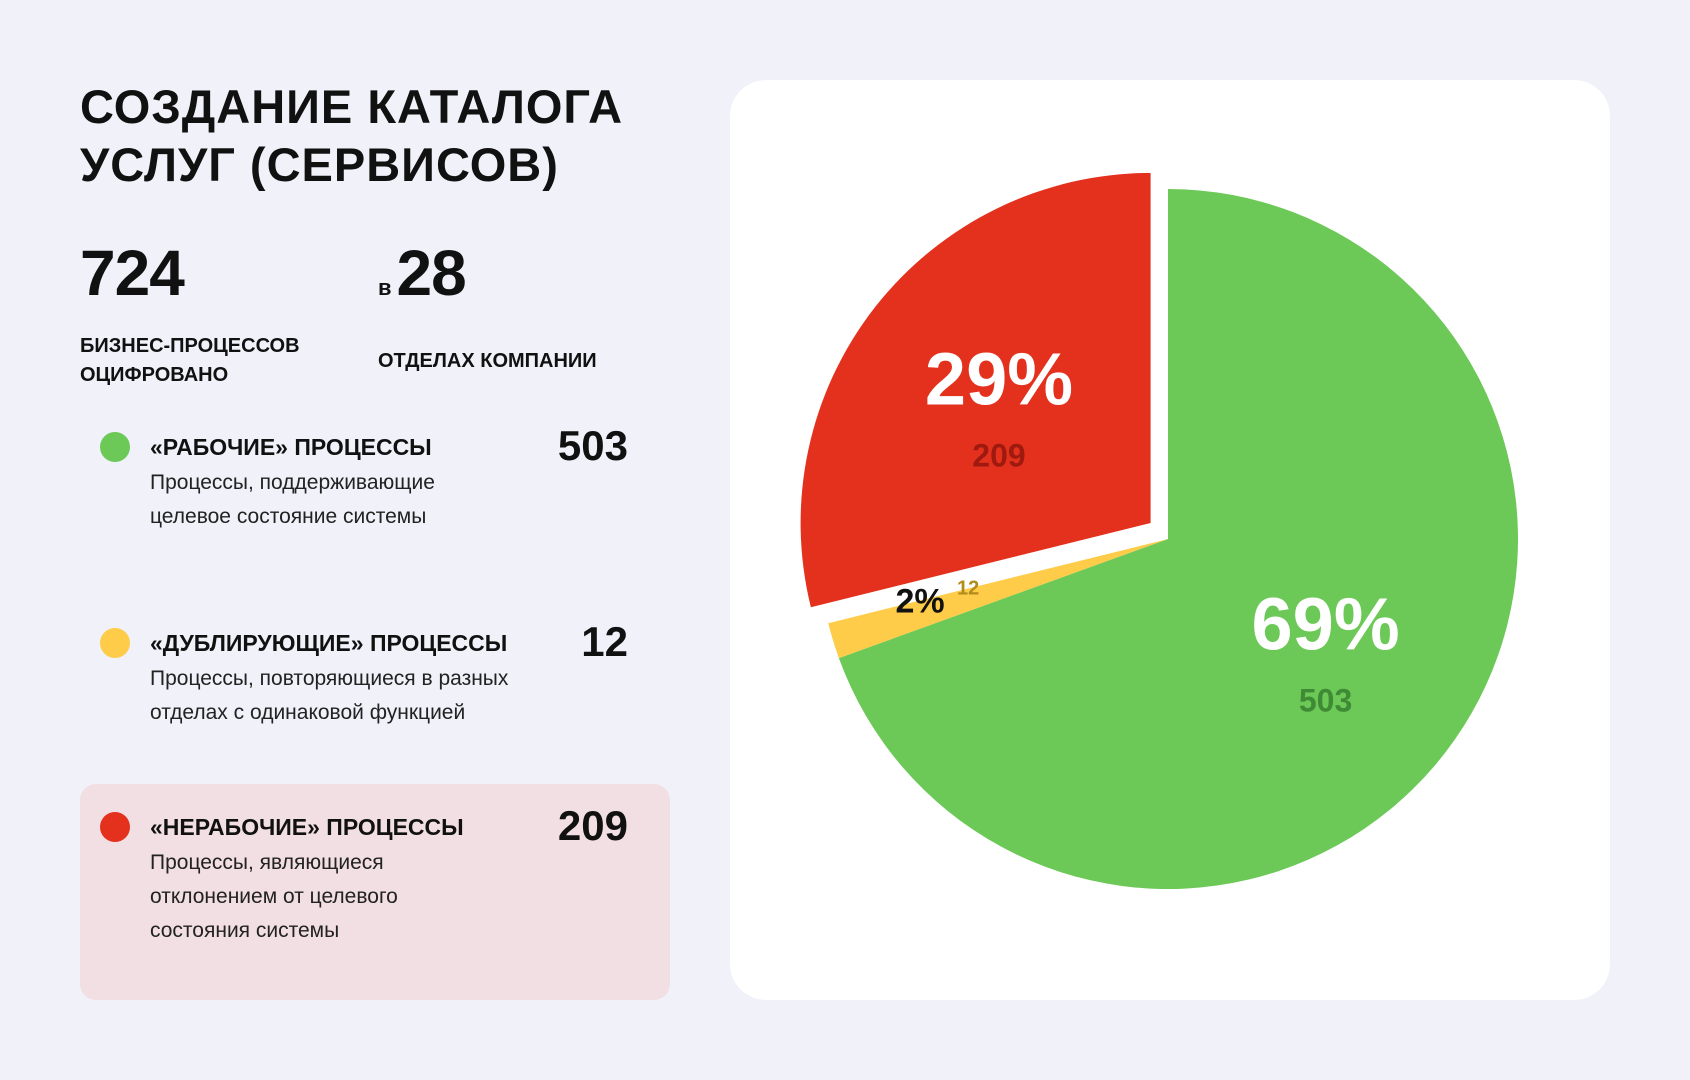  Describe the element at coordinates (292, 482) in the screenshot. I see `legend-desc-line: Процессы, поддерживающие` at that location.